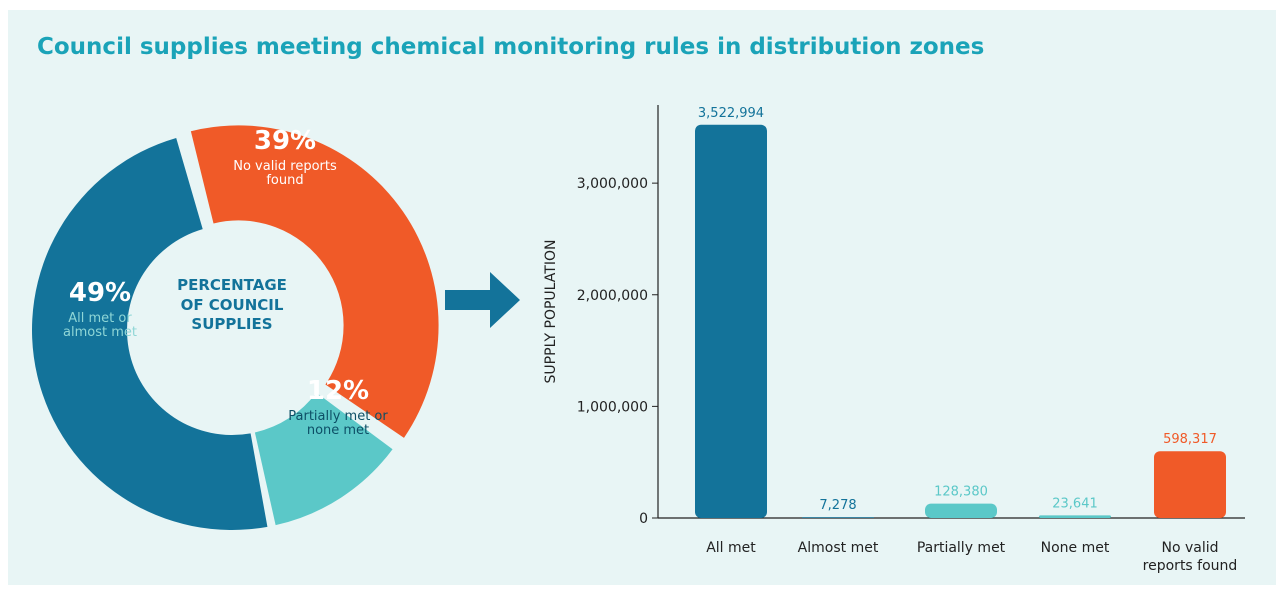 This screenshot has width=1284, height=591. Describe the element at coordinates (837, 505) in the screenshot. I see `bar-value-label: 7,278` at that location.